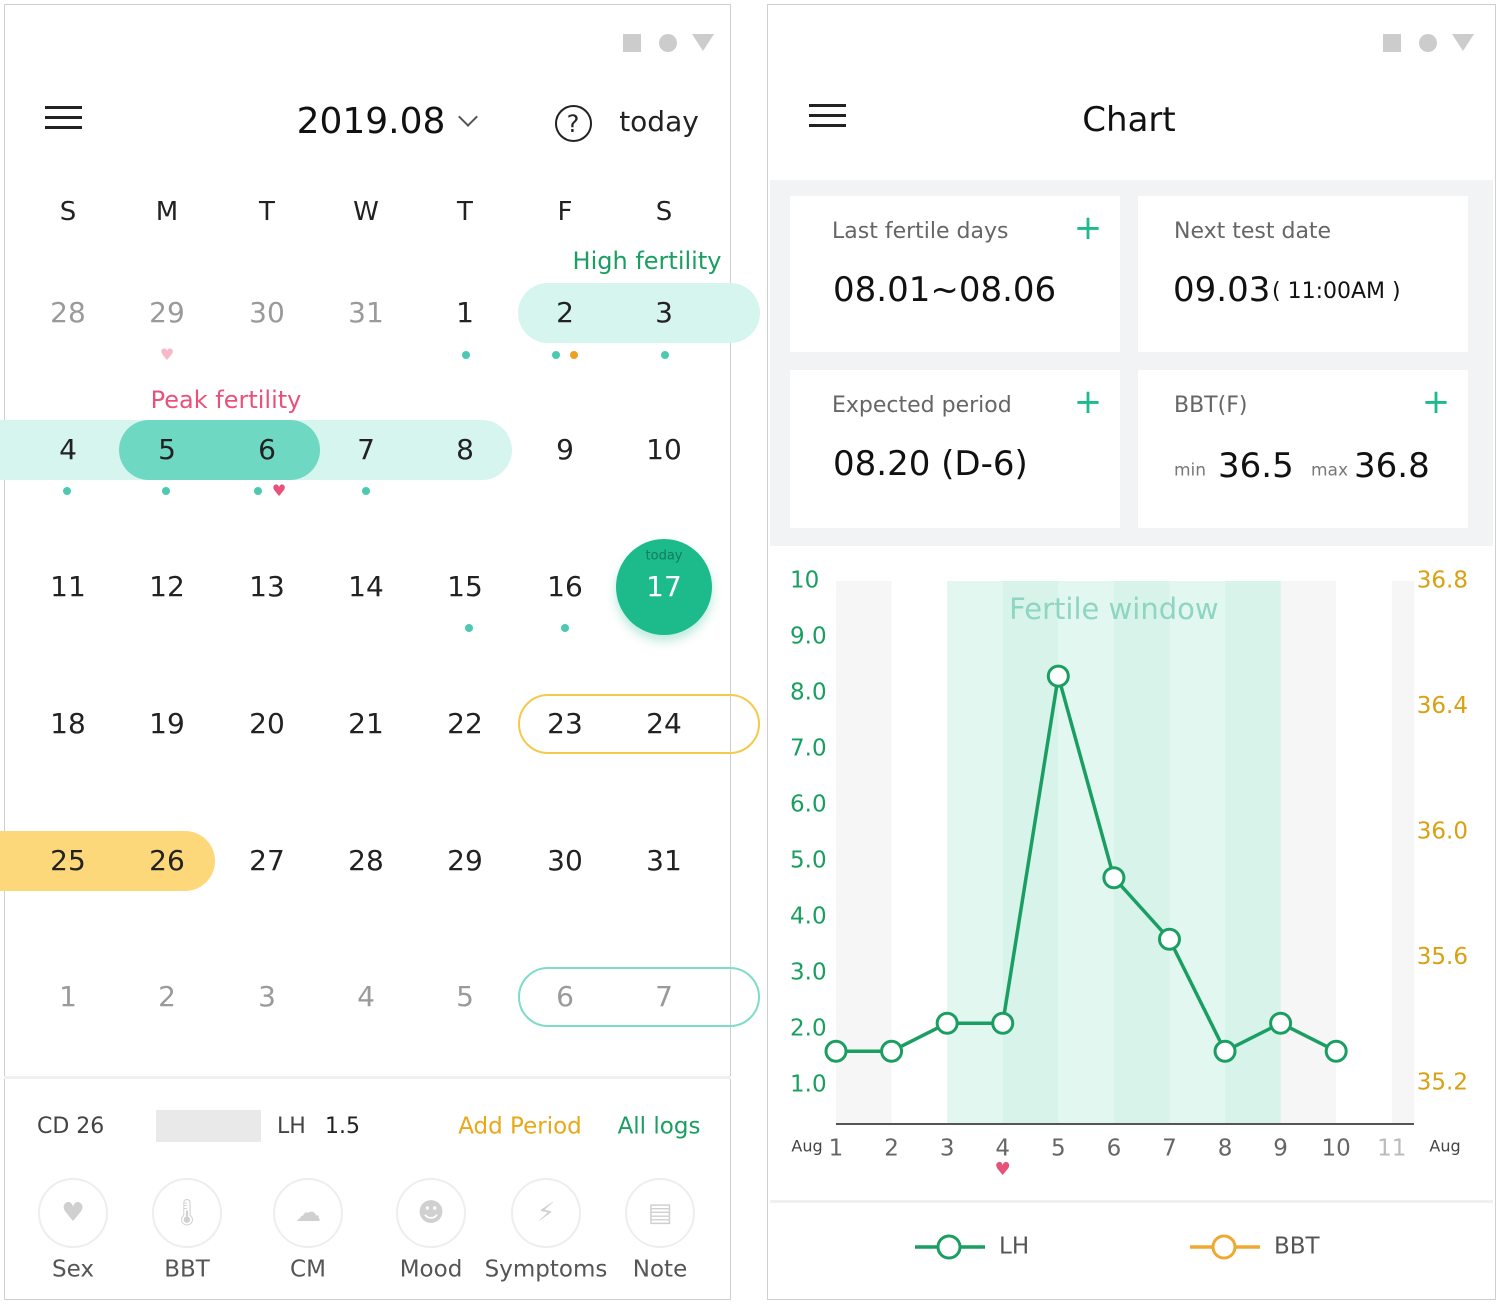 This screenshot has width=1500, height=1306. I want to click on y2-tick-label: 36.0, so click(1442, 832).